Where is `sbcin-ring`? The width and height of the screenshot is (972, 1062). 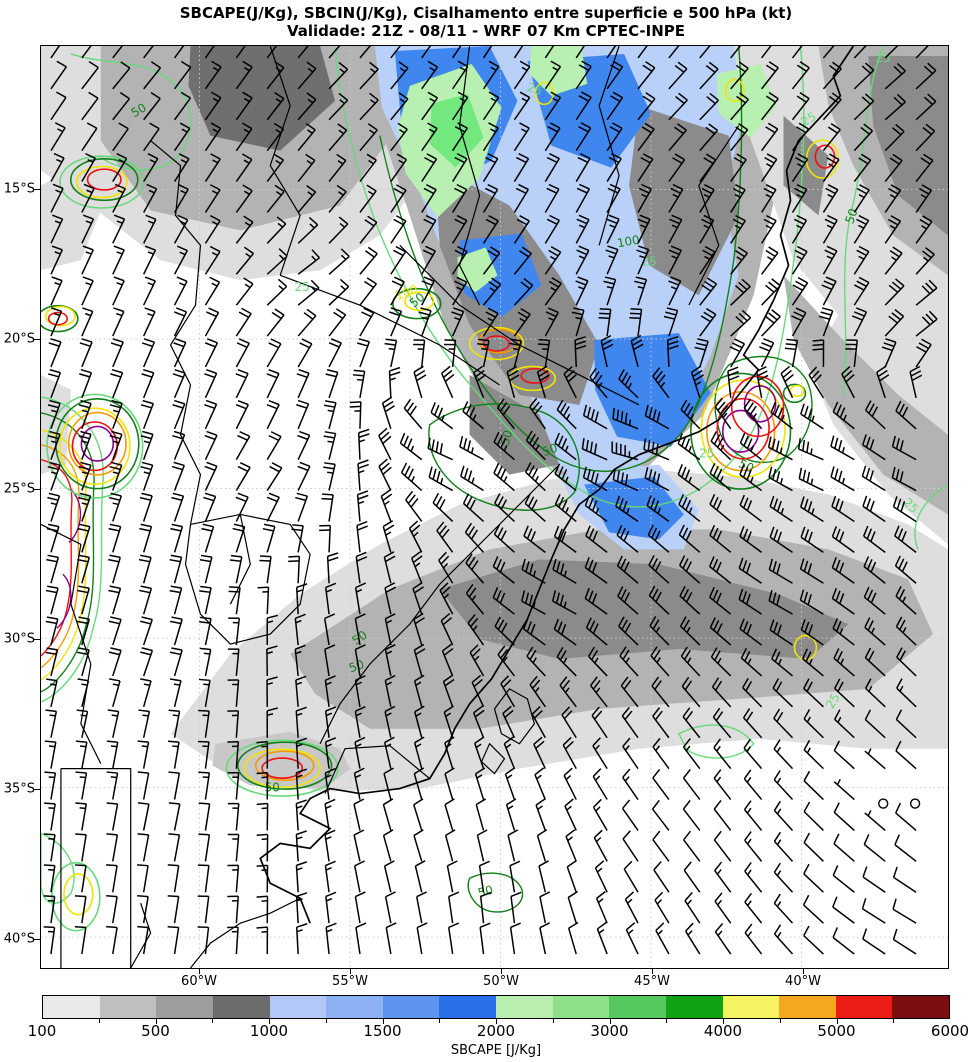
sbcin-ring is located at coordinates (60, 318).